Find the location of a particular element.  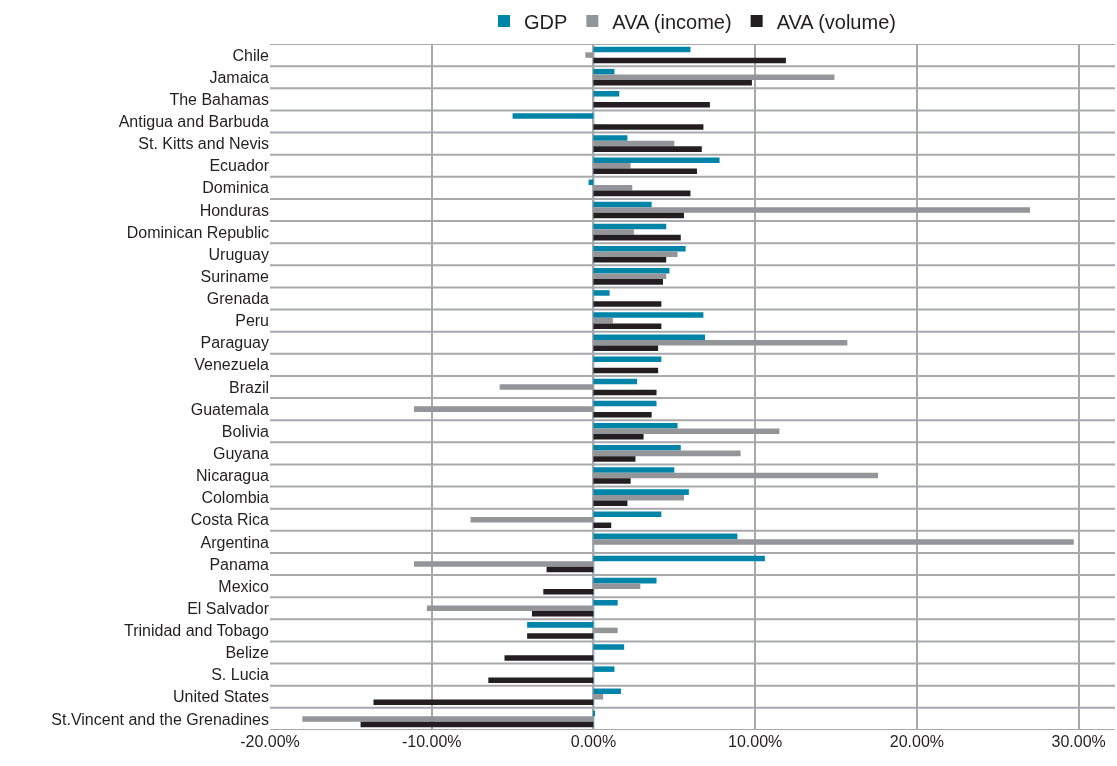

y-tick-label: Dominican Republic is located at coordinates (197, 232).